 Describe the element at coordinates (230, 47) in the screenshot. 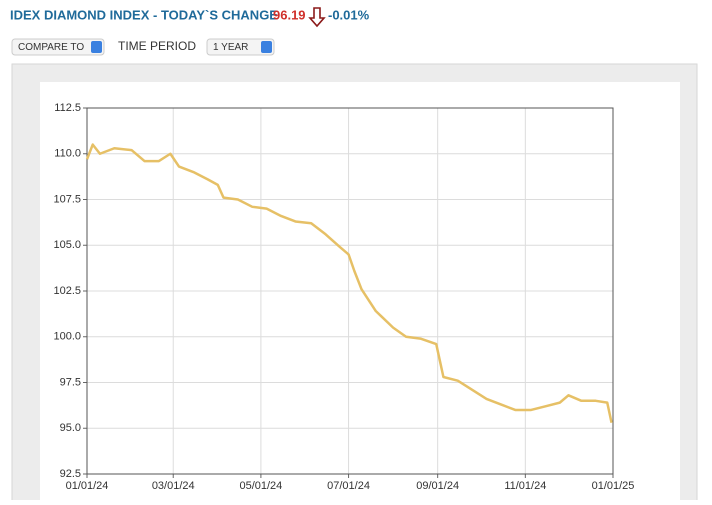

I see `time-period-value: 1 YEAR` at that location.